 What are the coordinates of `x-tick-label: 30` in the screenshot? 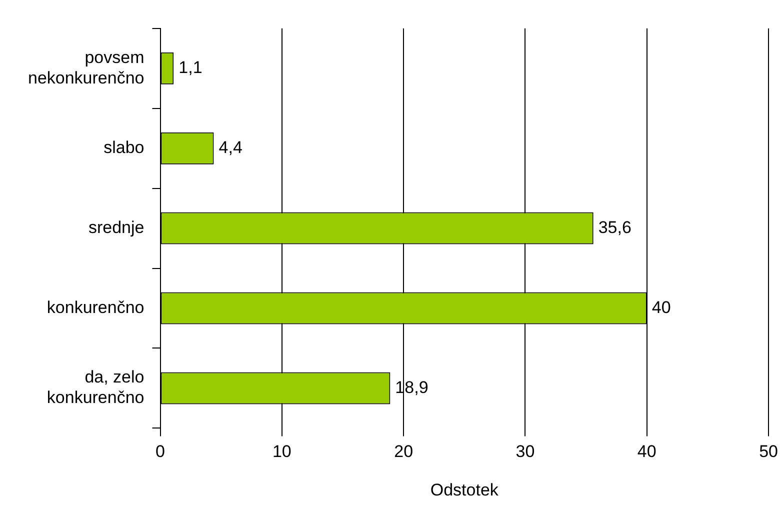 It's located at (525, 452).